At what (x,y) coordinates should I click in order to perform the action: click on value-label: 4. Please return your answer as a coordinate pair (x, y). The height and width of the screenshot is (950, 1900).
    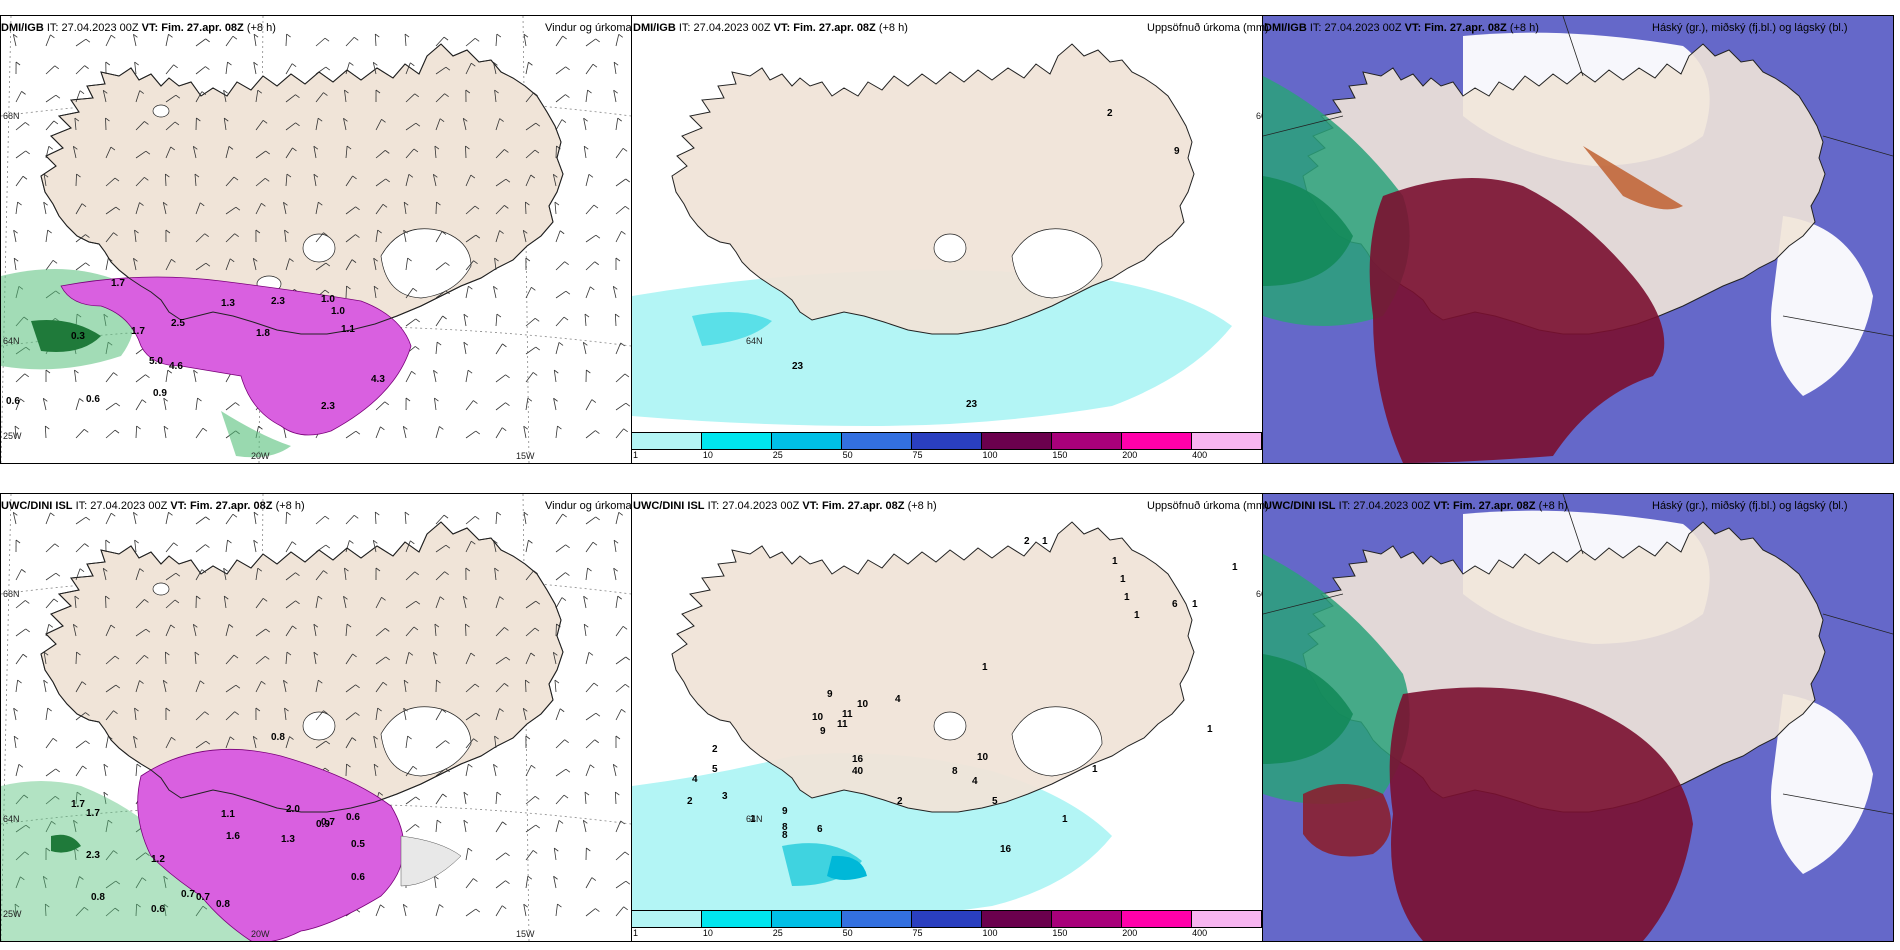
    Looking at the image, I should click on (975, 781).